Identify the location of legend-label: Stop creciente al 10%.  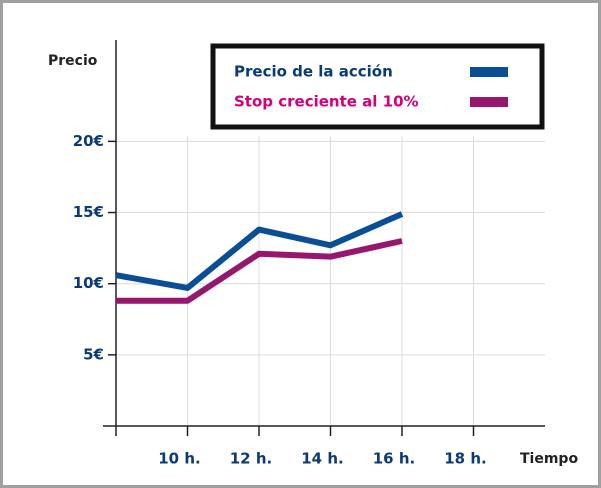
(326, 102).